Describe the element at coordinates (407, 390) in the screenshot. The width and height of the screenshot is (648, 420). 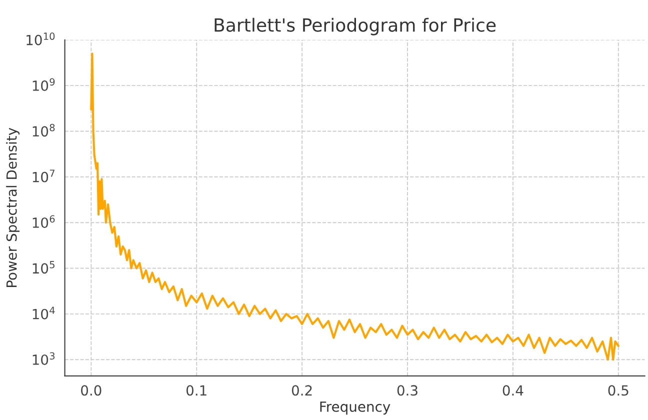
I see `x-tick-label: 0.3` at that location.